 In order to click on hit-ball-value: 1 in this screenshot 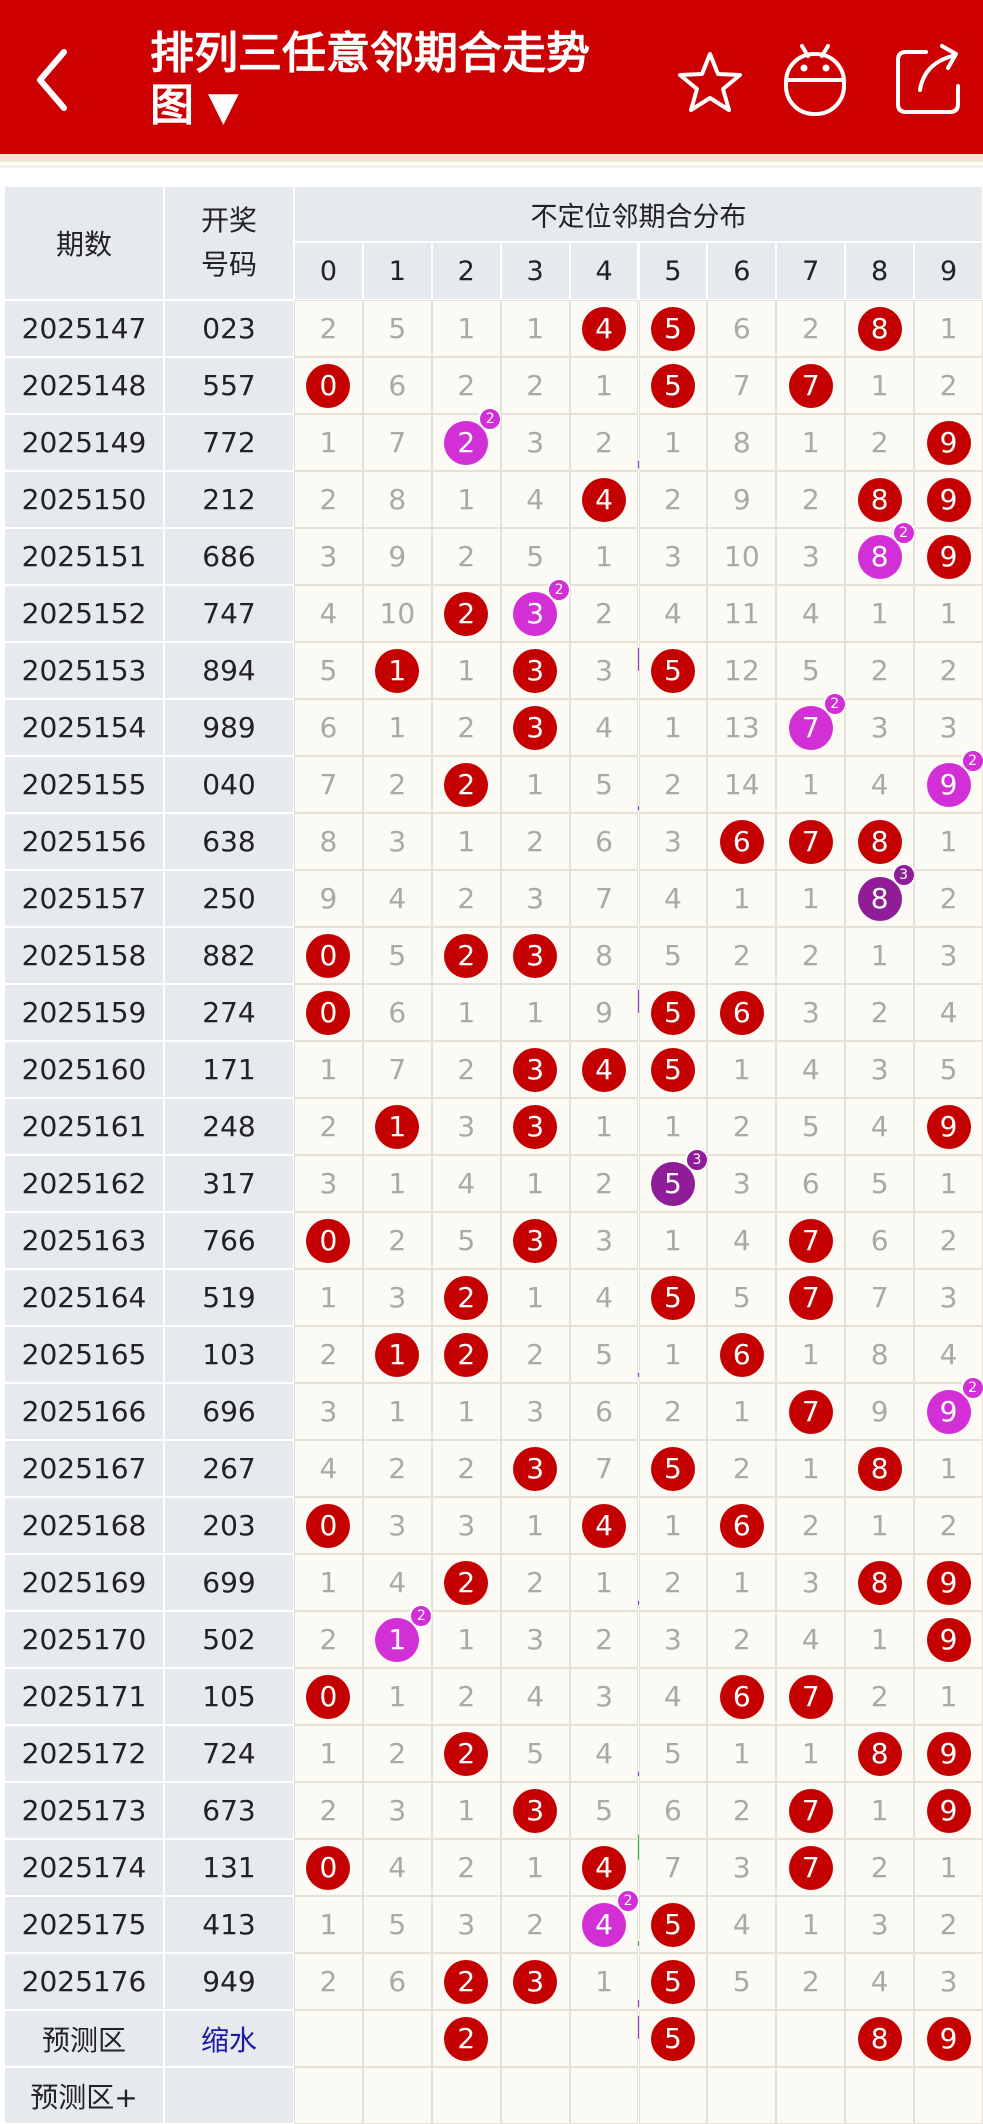, I will do `click(397, 670)`.